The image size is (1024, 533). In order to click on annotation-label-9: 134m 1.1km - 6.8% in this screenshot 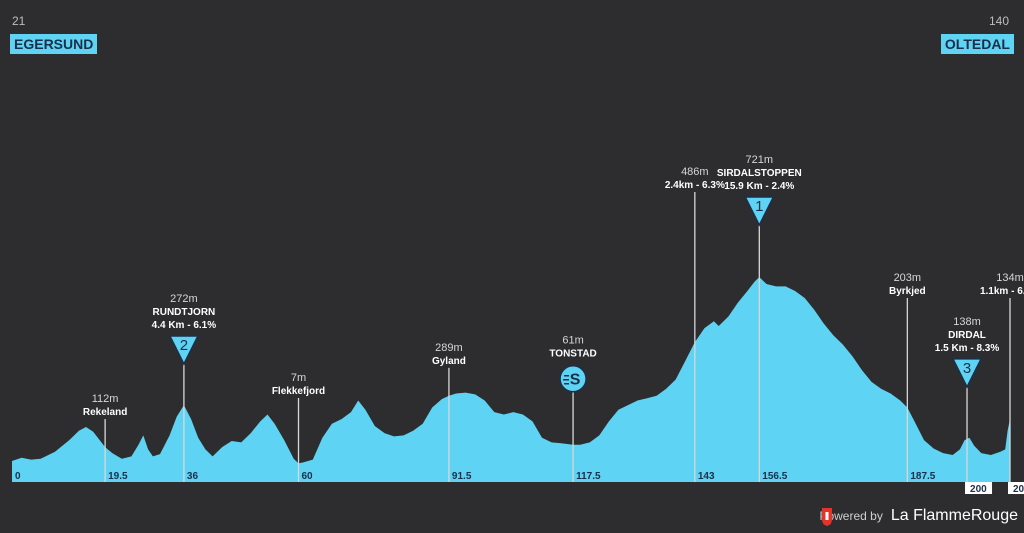, I will do `click(1002, 284)`.